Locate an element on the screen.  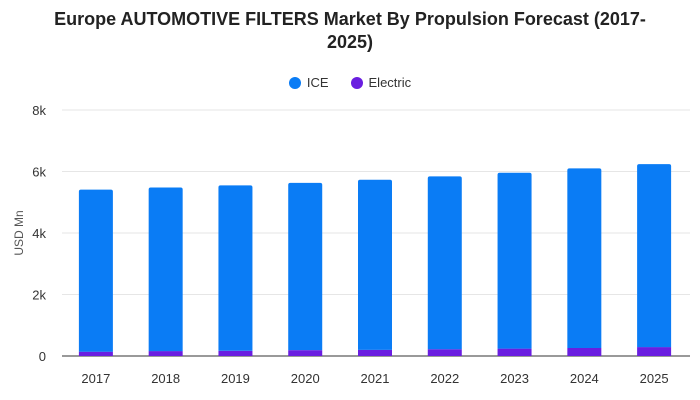
bar-electric-2025 is located at coordinates (654, 351).